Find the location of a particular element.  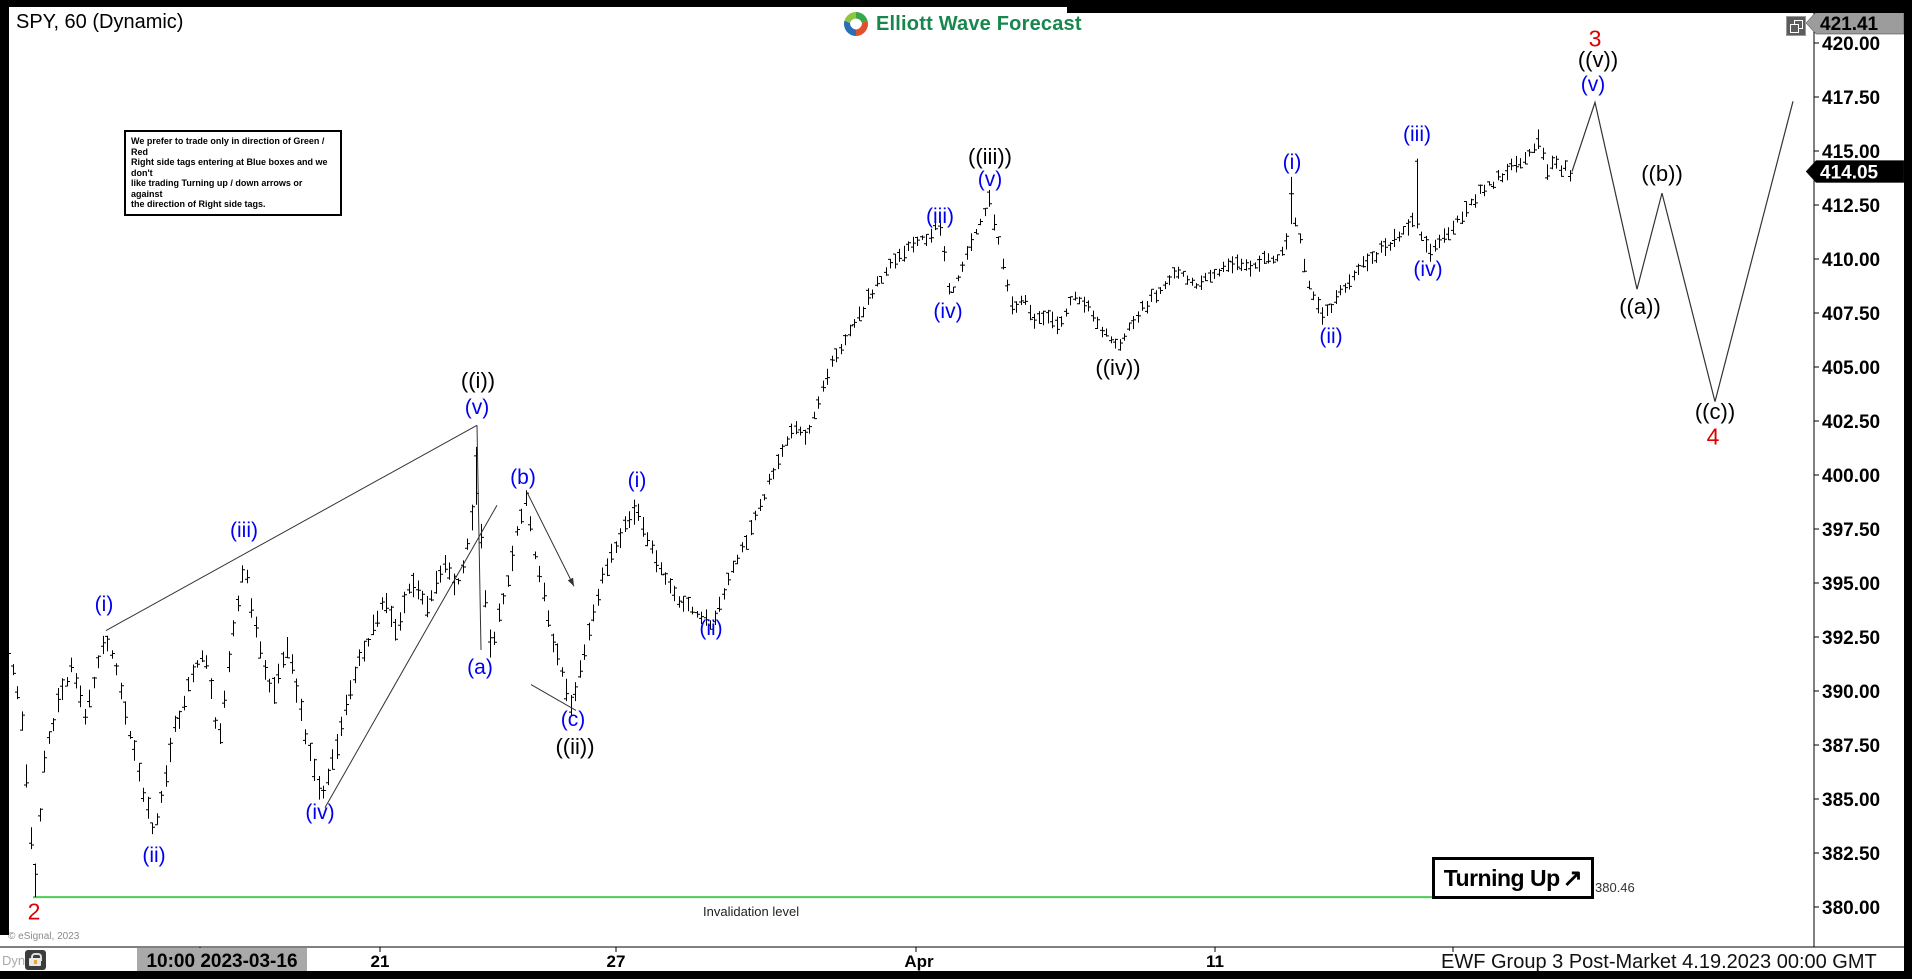

price-tick-label: 415.00 is located at coordinates (1851, 152).